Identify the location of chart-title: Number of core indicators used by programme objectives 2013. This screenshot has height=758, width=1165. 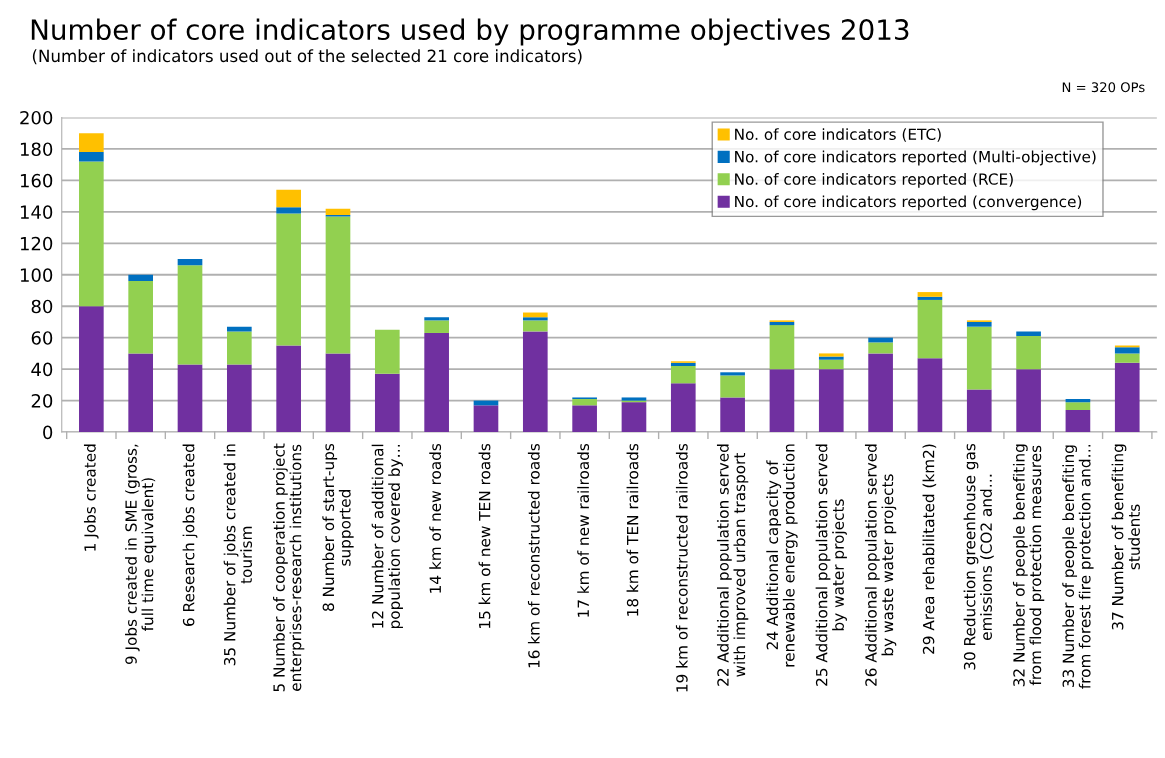
(470, 32).